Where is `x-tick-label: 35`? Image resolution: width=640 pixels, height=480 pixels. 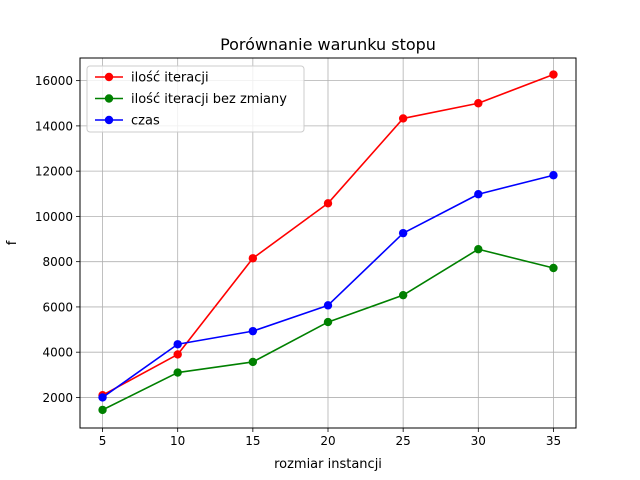 x-tick-label: 35 is located at coordinates (553, 441).